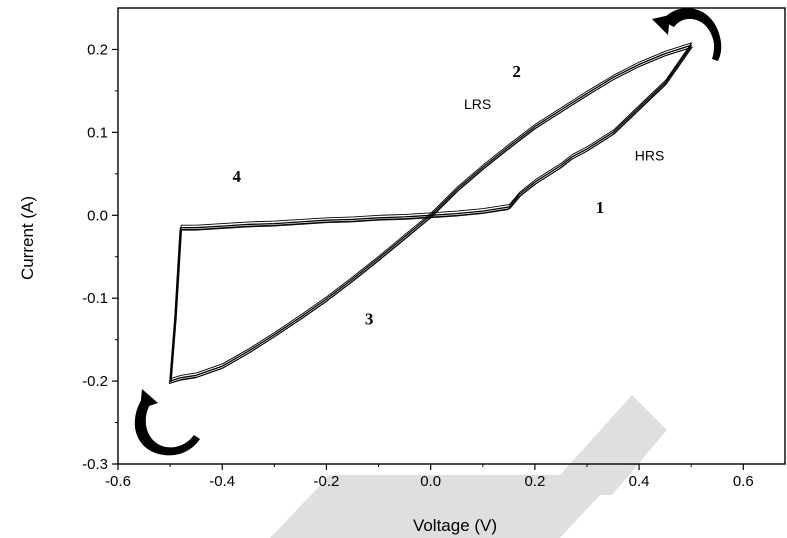  What do you see at coordinates (477, 104) in the screenshot?
I see `state-label-lrs: LRS` at bounding box center [477, 104].